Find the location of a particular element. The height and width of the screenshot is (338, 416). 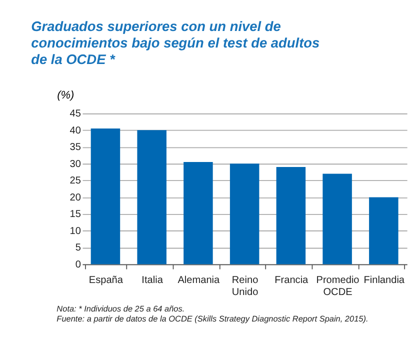

x-tick-label: España is located at coordinates (106, 280).